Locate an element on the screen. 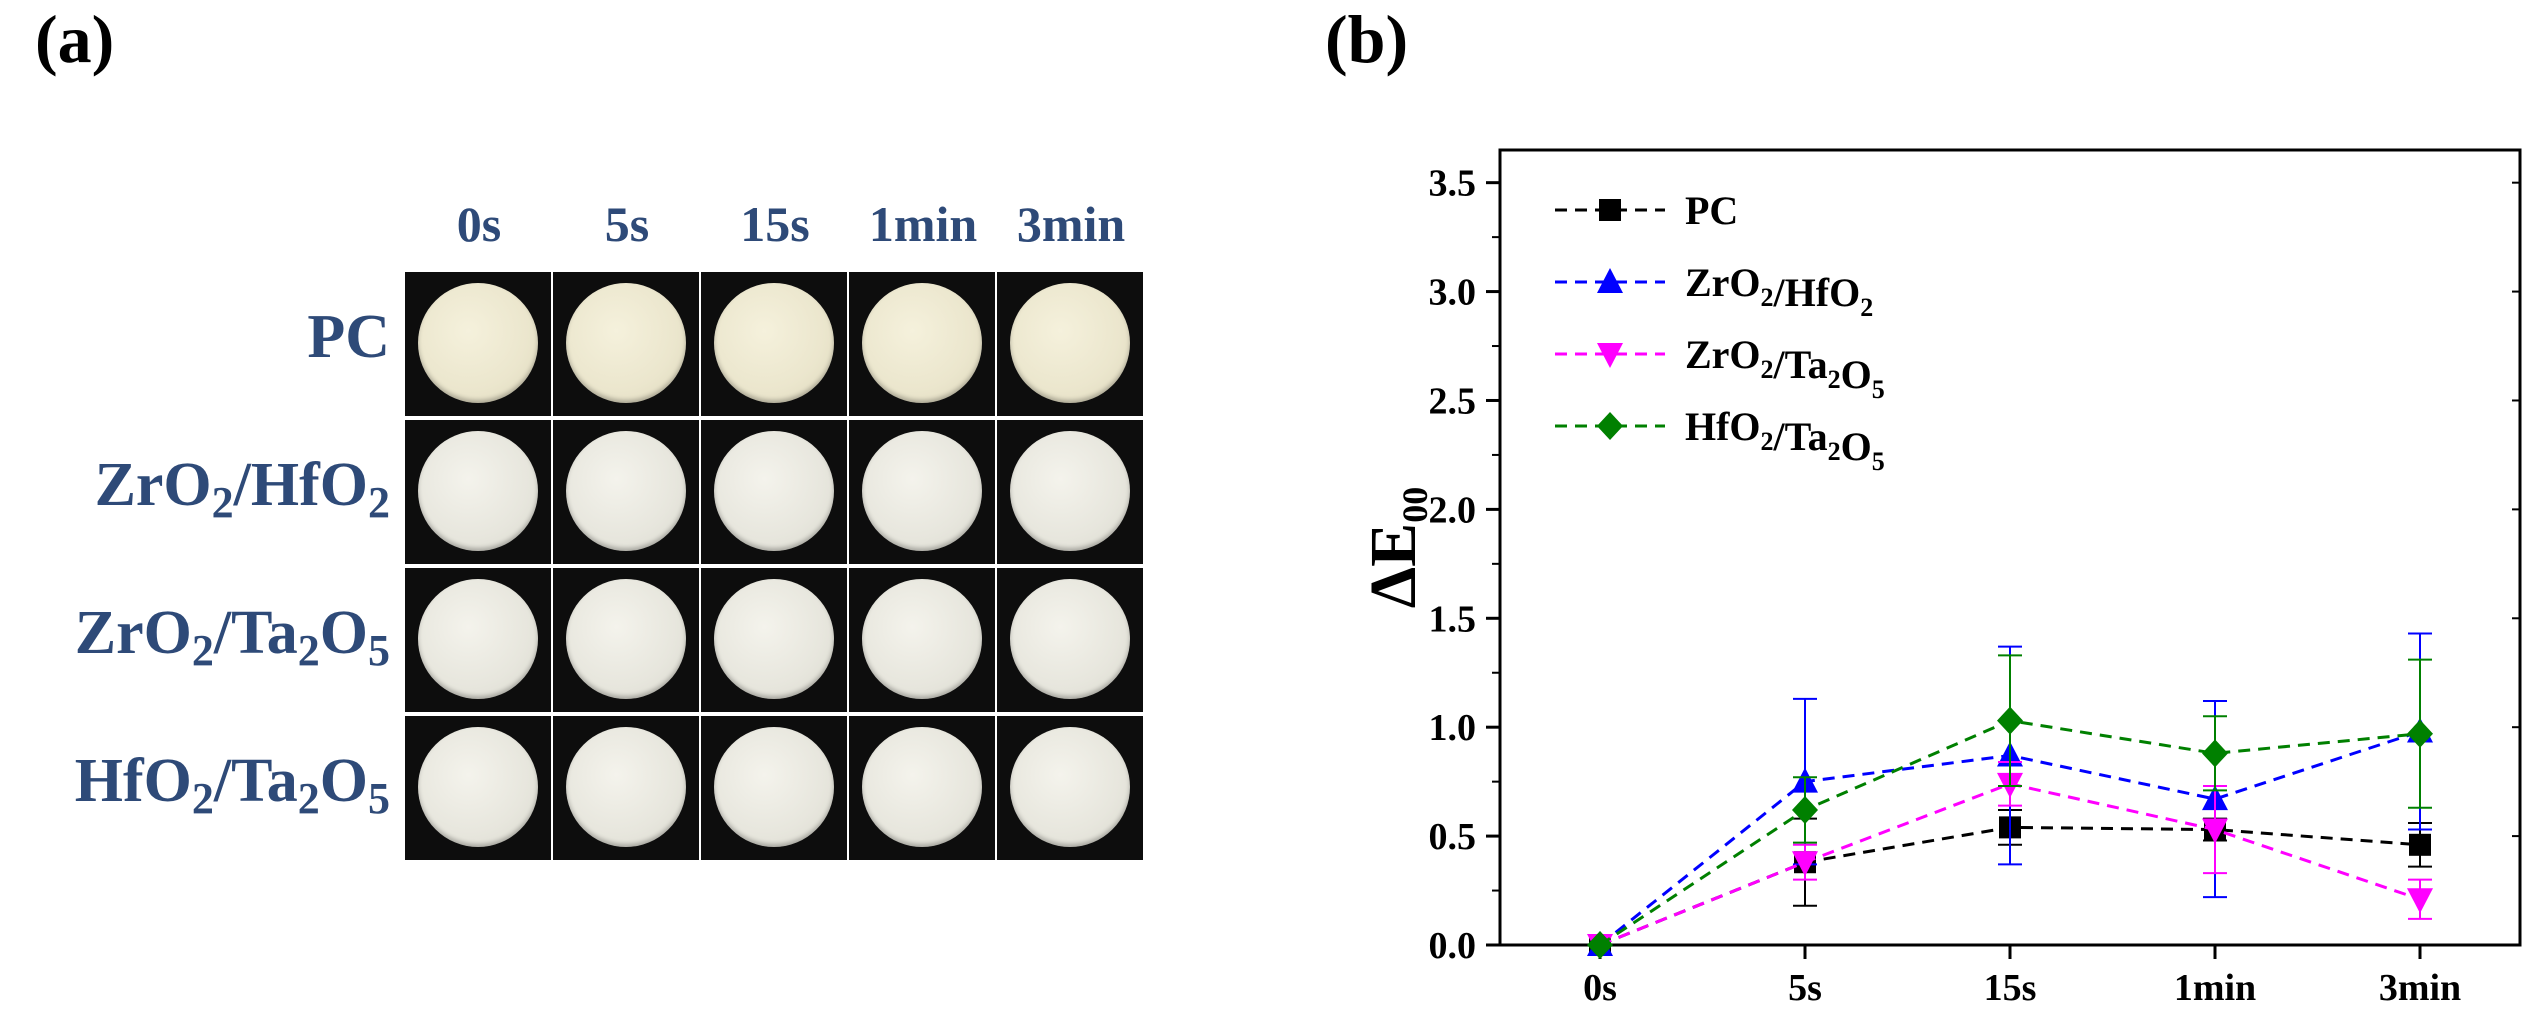 Image resolution: width=2531 pixels, height=1023 pixels. x-tick-label: 0s is located at coordinates (1600, 988).